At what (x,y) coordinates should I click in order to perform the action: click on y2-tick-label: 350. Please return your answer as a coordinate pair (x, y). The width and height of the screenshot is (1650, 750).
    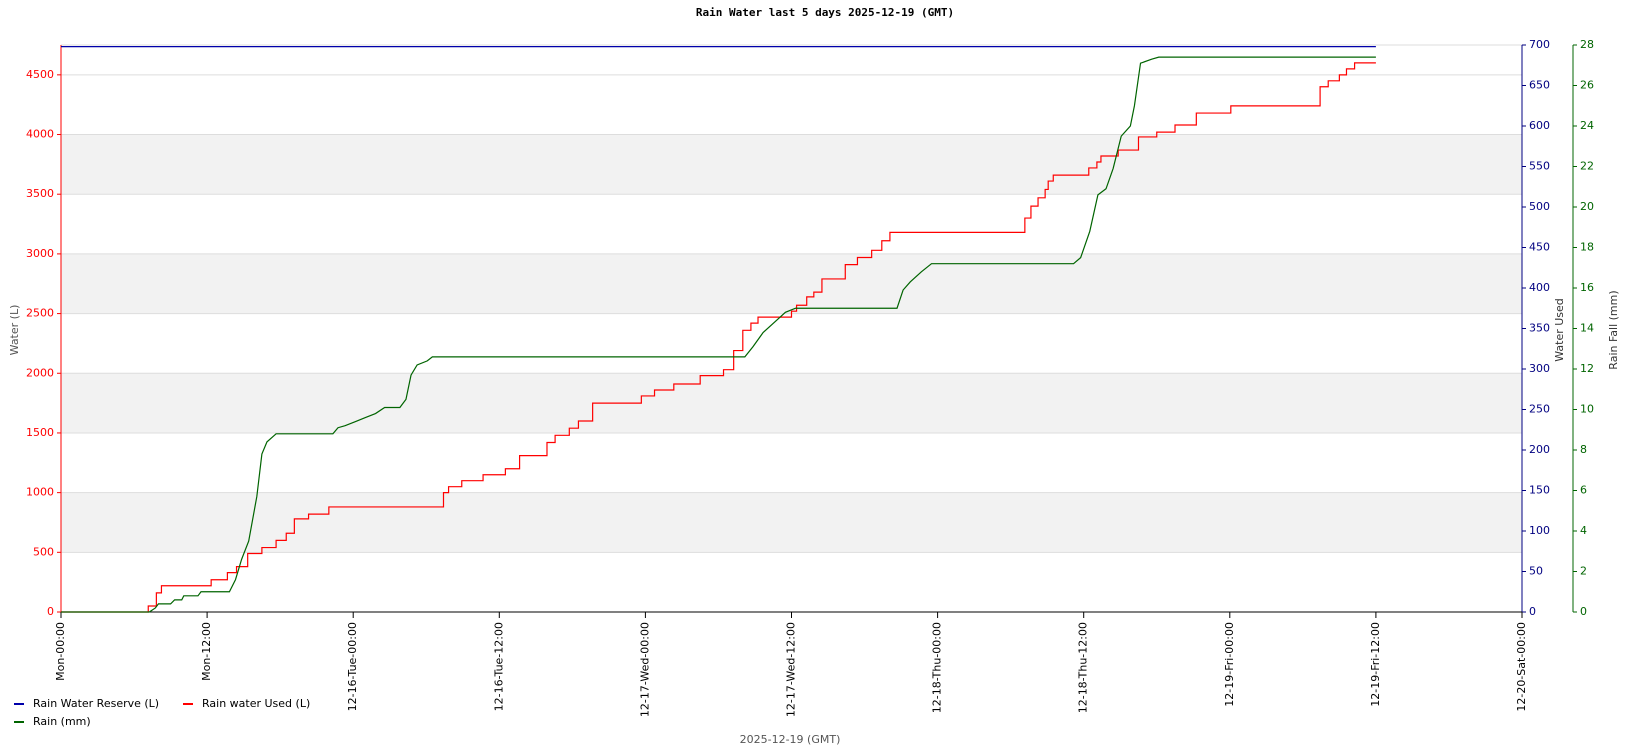
    Looking at the image, I should click on (1539, 328).